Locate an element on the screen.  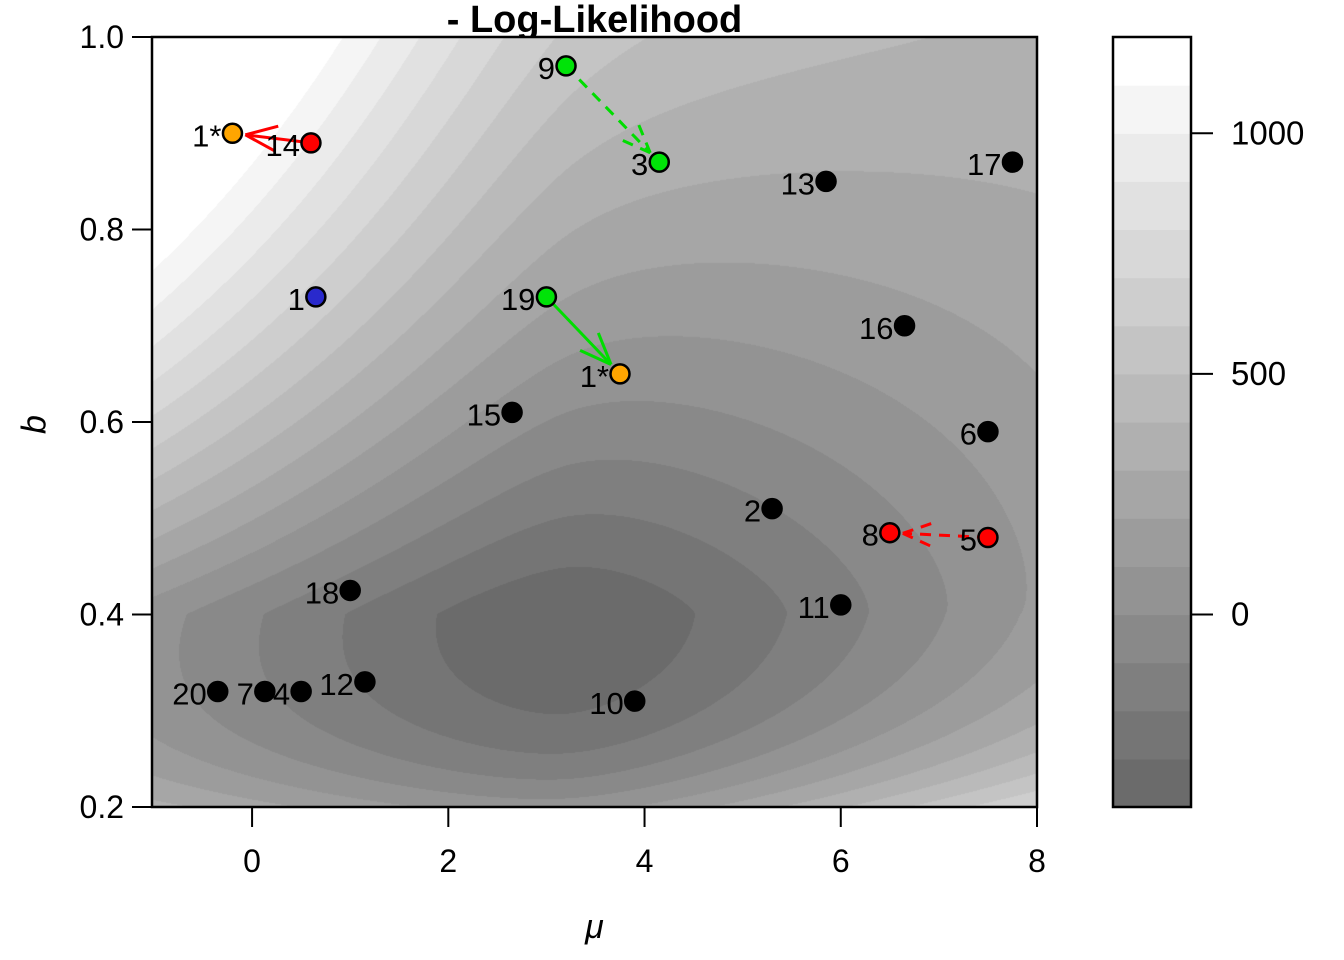
x-tick-label: 8 is located at coordinates (1037, 861).